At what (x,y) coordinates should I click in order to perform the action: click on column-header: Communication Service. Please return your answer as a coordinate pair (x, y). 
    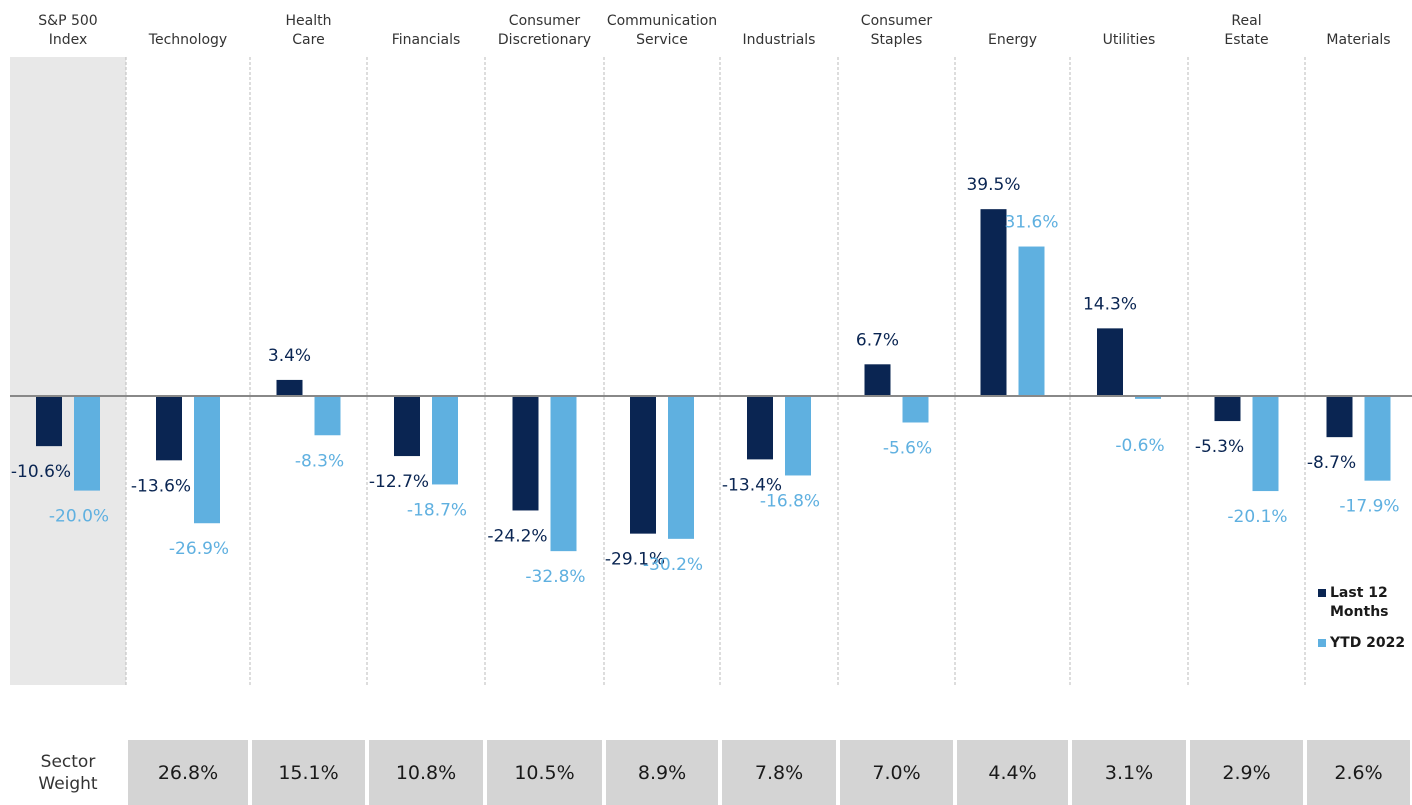
    Looking at the image, I should click on (662, 30).